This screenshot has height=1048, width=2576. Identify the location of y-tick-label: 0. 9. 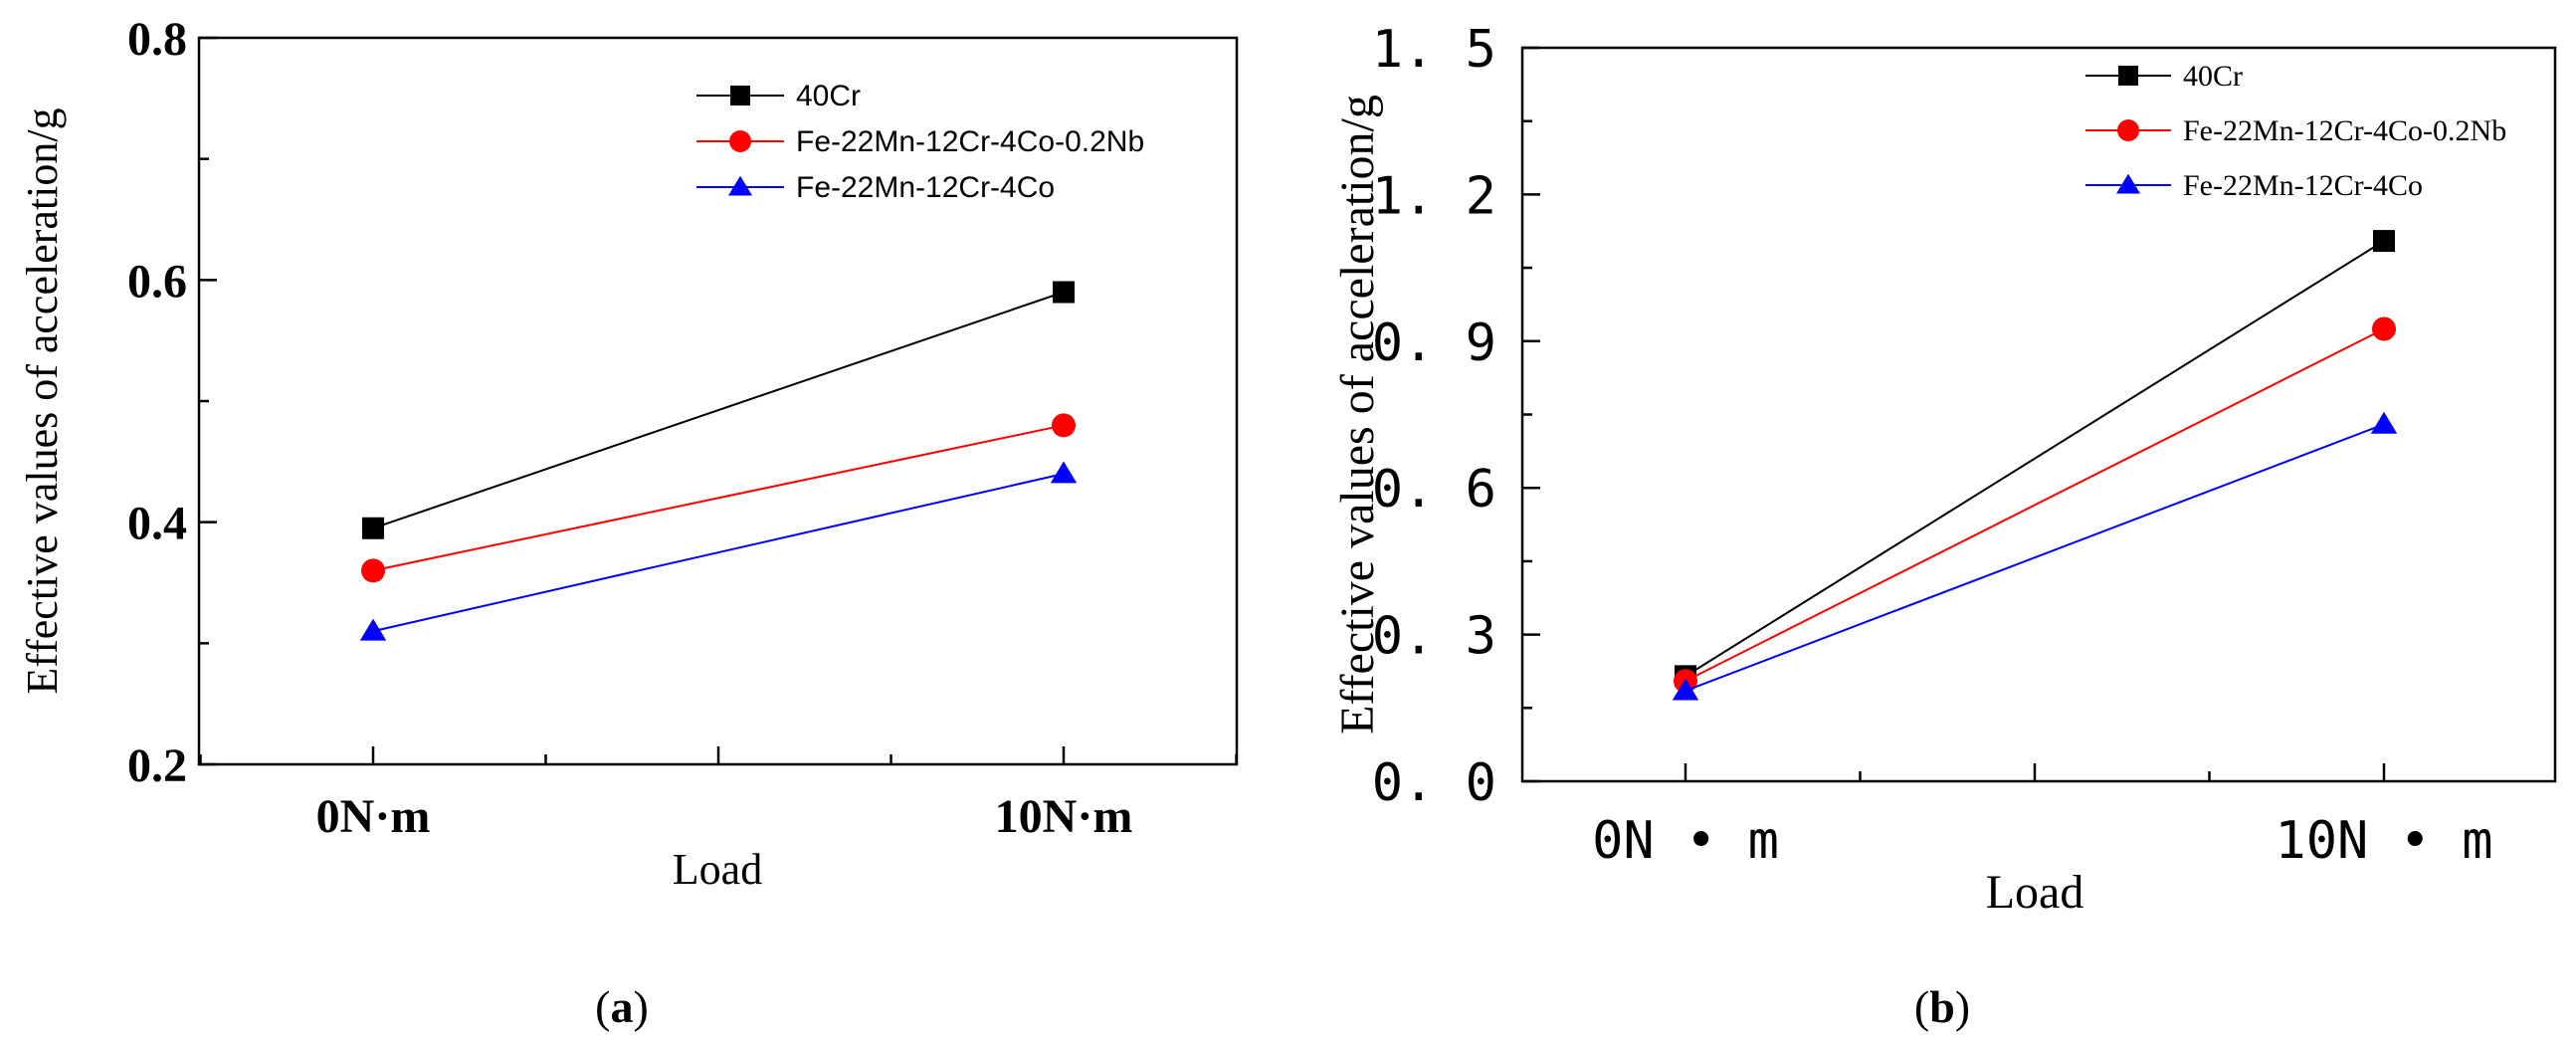
(1434, 343).